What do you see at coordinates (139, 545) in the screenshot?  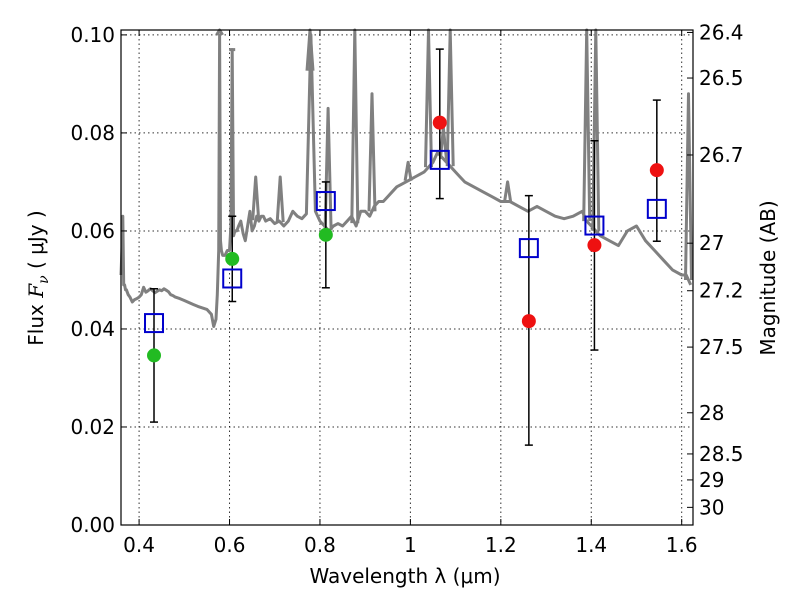 I see `x-tick-label: 0.4` at bounding box center [139, 545].